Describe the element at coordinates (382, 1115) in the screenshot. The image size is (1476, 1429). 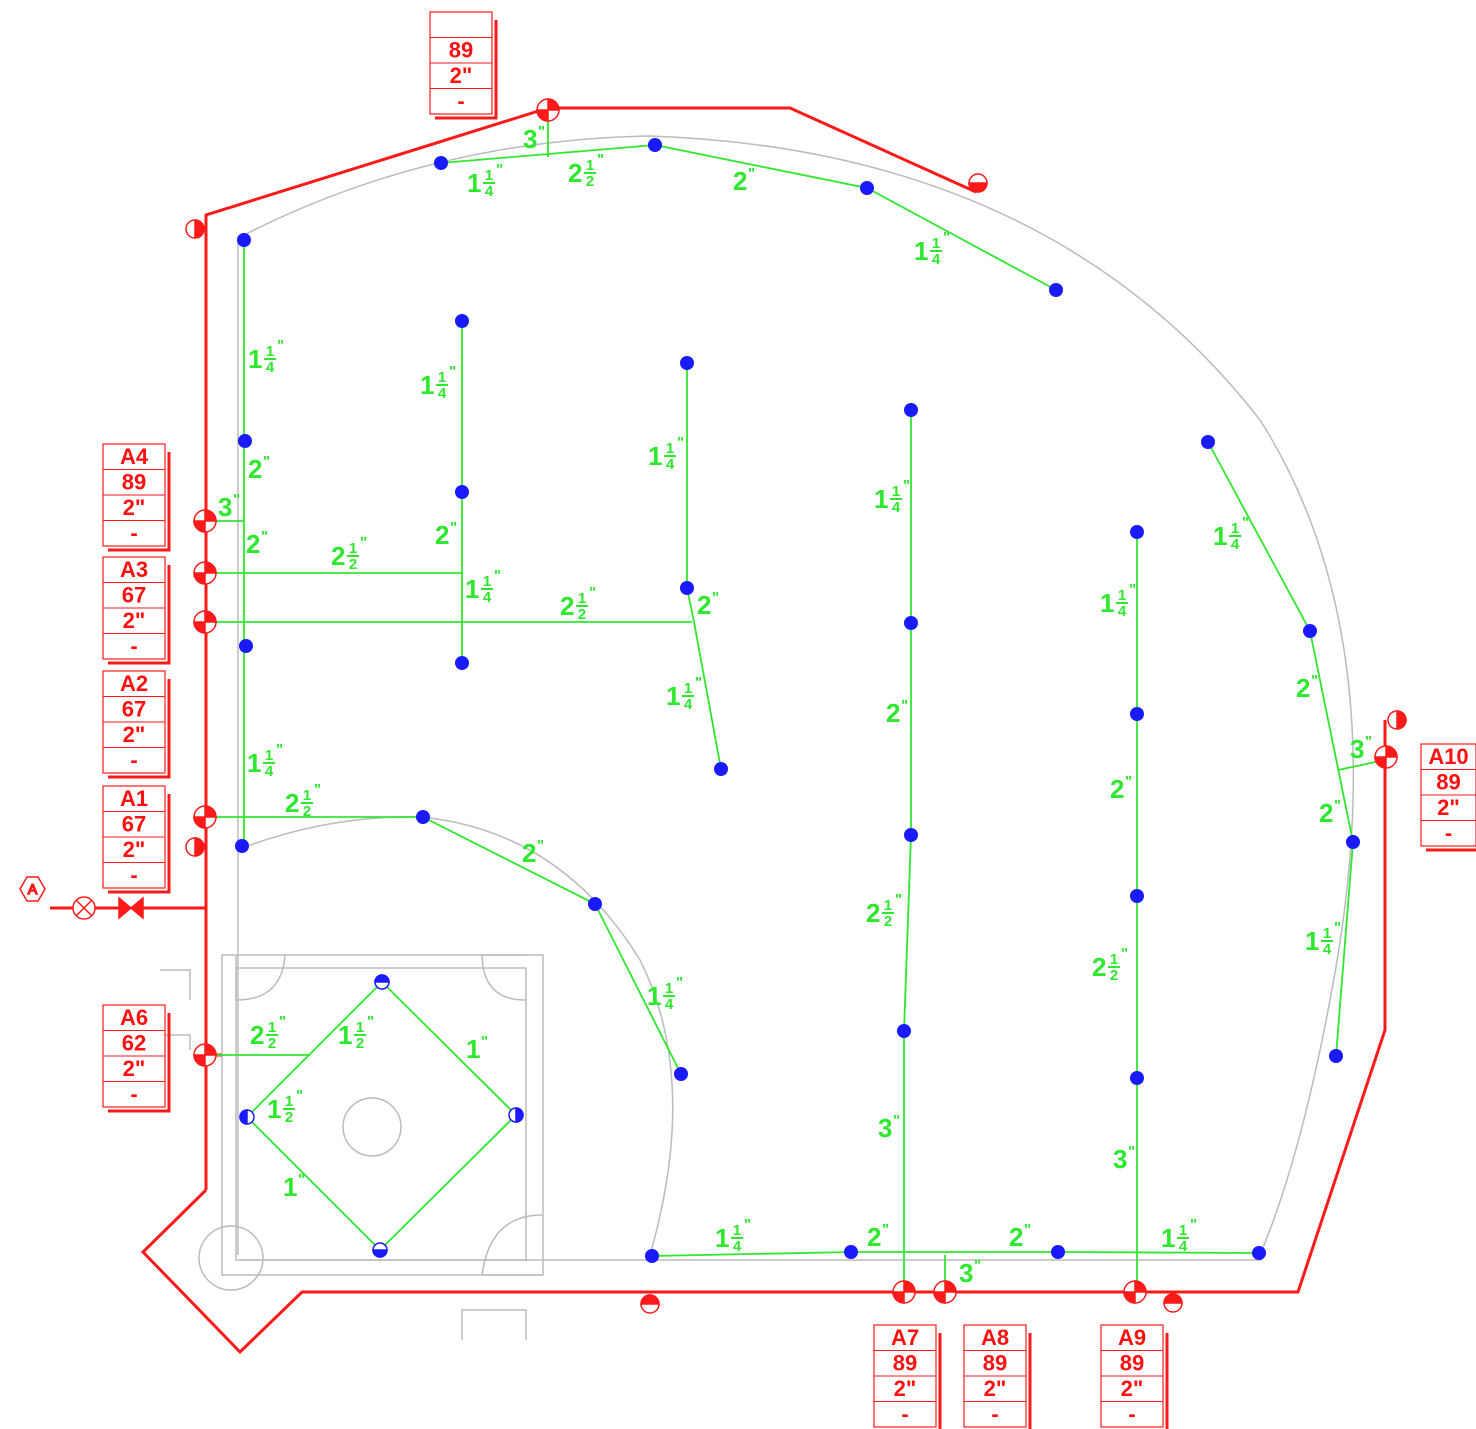
I see `dugout-frame-outer` at that location.